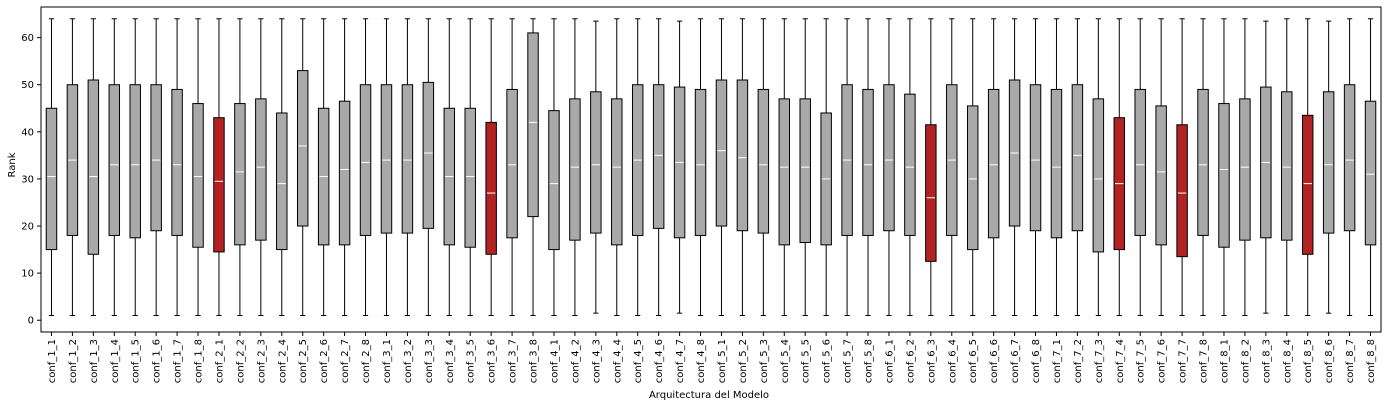 The image size is (1387, 405). Describe the element at coordinates (869, 361) in the screenshot. I see `x-tick-label: conf_5_8` at that location.